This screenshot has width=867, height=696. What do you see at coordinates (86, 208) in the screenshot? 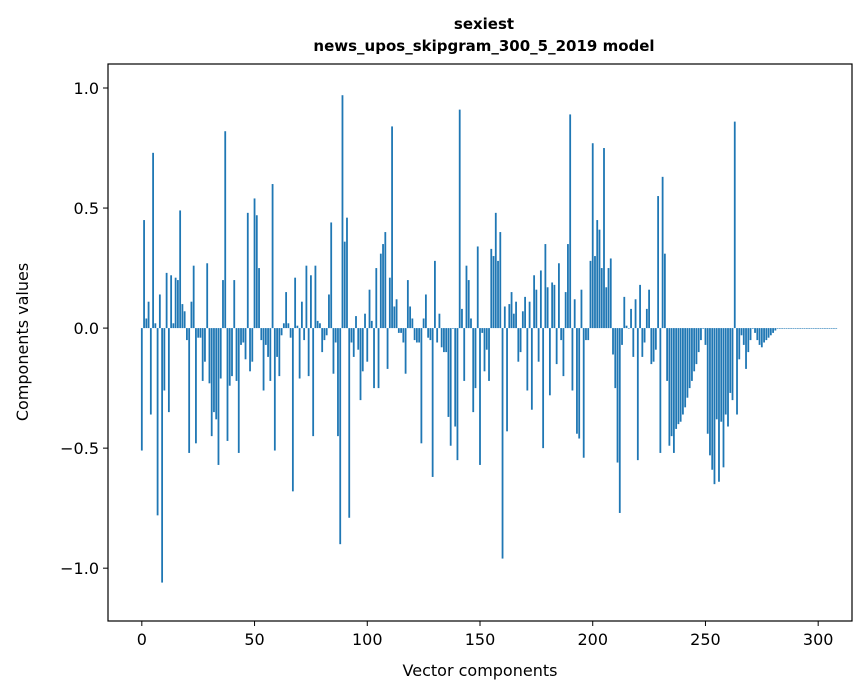
I see `y-tick-label: 0.5` at bounding box center [86, 208].